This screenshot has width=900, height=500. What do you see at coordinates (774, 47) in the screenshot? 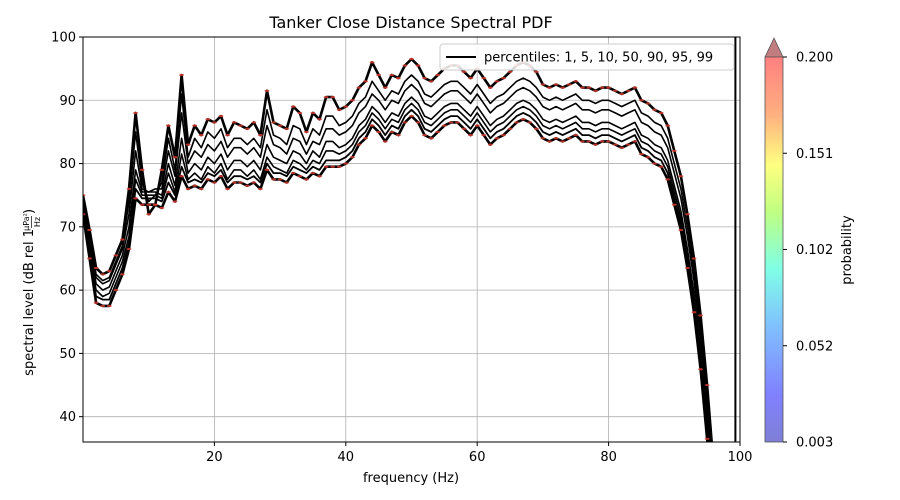
I see `colorbar-extend-arrow` at bounding box center [774, 47].